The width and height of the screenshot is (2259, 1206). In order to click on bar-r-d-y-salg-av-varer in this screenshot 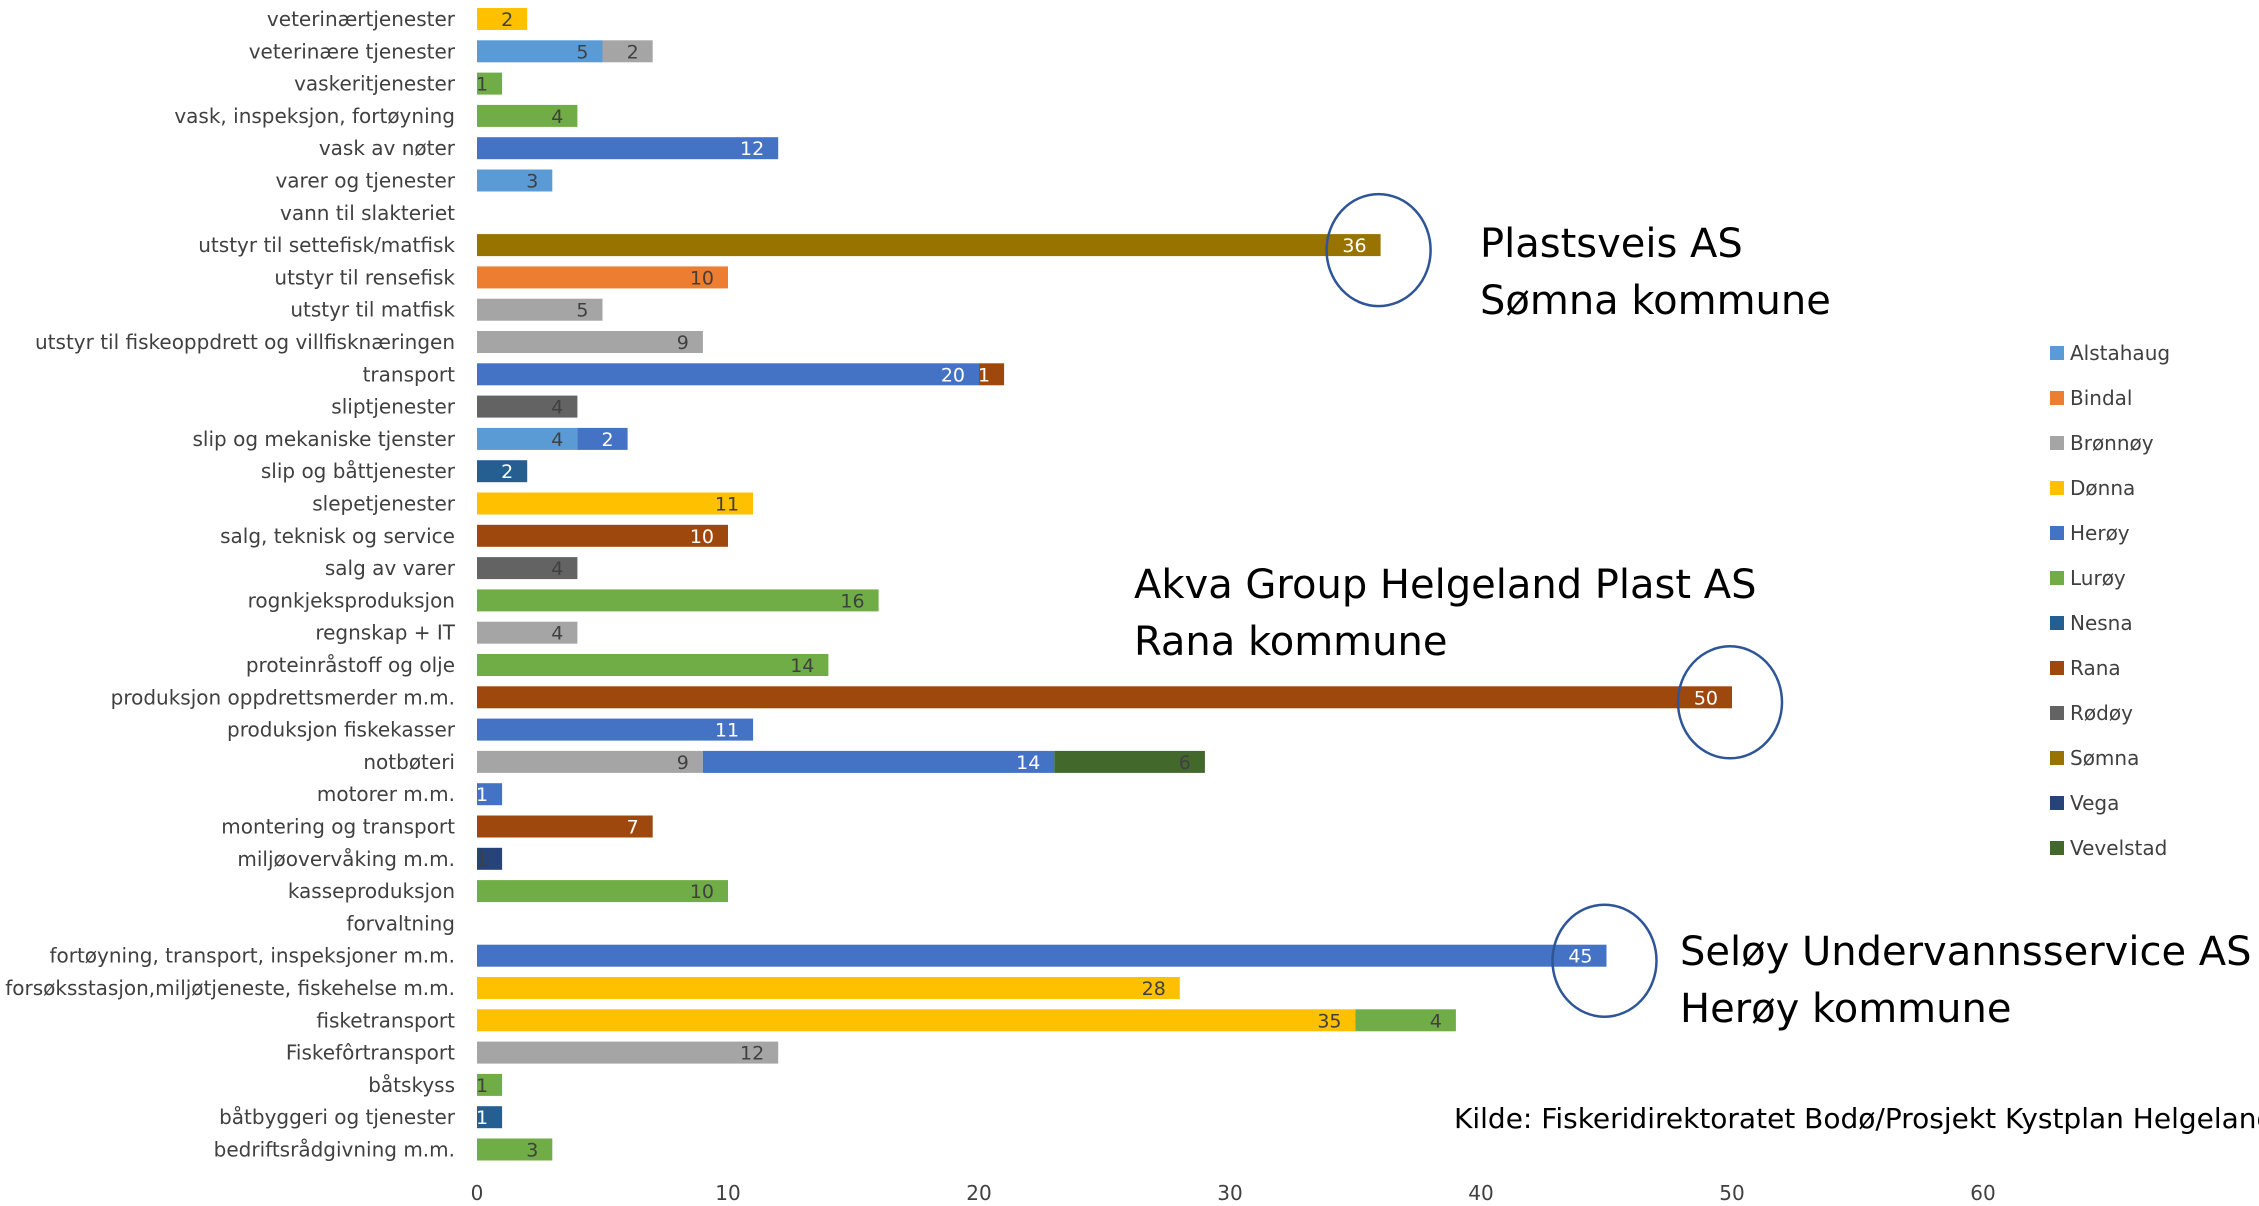, I will do `click(527, 568)`.